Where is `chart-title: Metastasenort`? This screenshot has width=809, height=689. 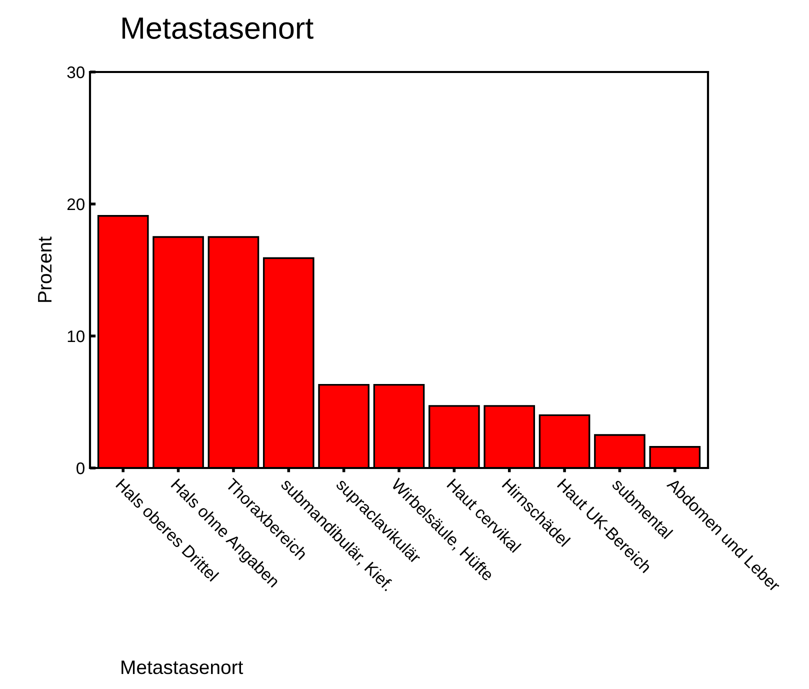 chart-title: Metastasenort is located at coordinates (218, 28).